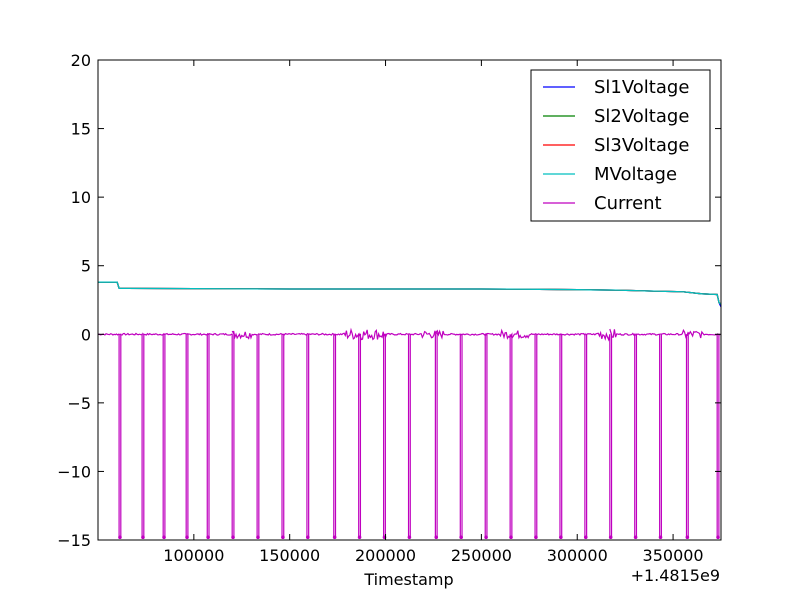 The image size is (800, 600). What do you see at coordinates (408, 579) in the screenshot?
I see `x-axis-title: Timestamp` at bounding box center [408, 579].